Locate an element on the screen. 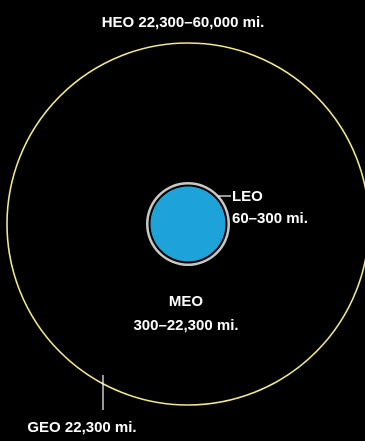 This screenshot has height=441, width=365. heo-label: HEO 22,300–60,000 mi. is located at coordinates (183, 22).